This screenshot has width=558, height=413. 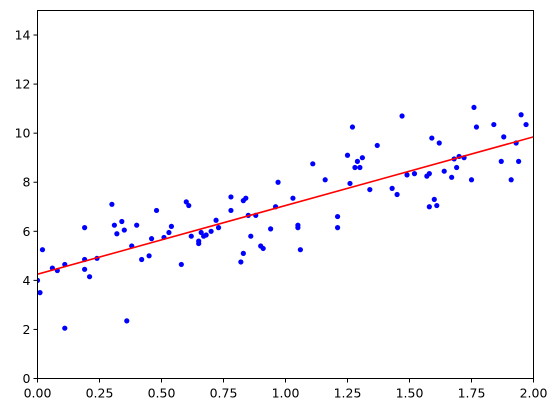 I want to click on y-tick-label: 4, so click(x=27, y=280).